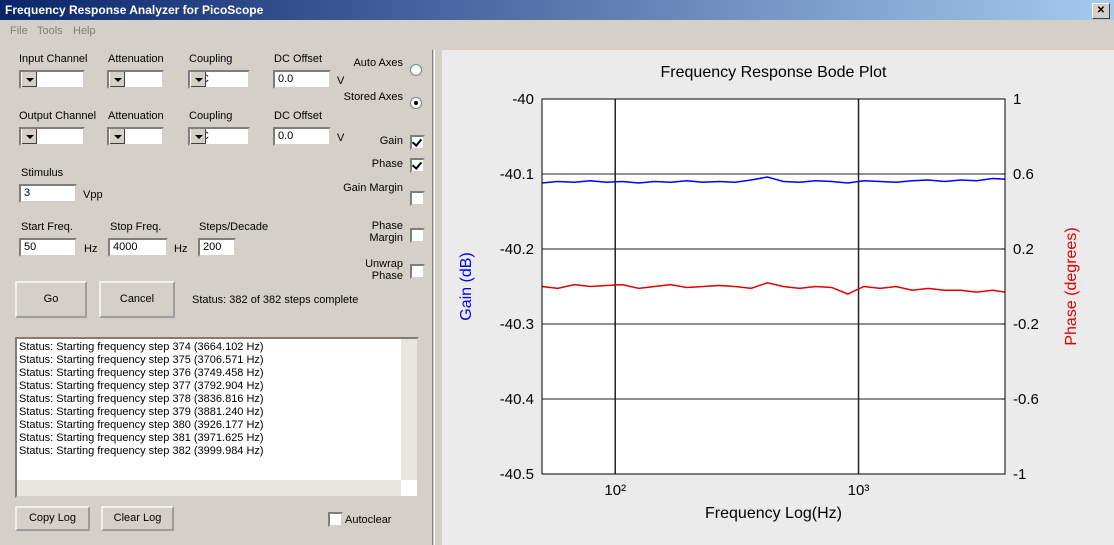 The image size is (1114, 545). Describe the element at coordinates (125, 247) in the screenshot. I see `text-value: 4000` at that location.